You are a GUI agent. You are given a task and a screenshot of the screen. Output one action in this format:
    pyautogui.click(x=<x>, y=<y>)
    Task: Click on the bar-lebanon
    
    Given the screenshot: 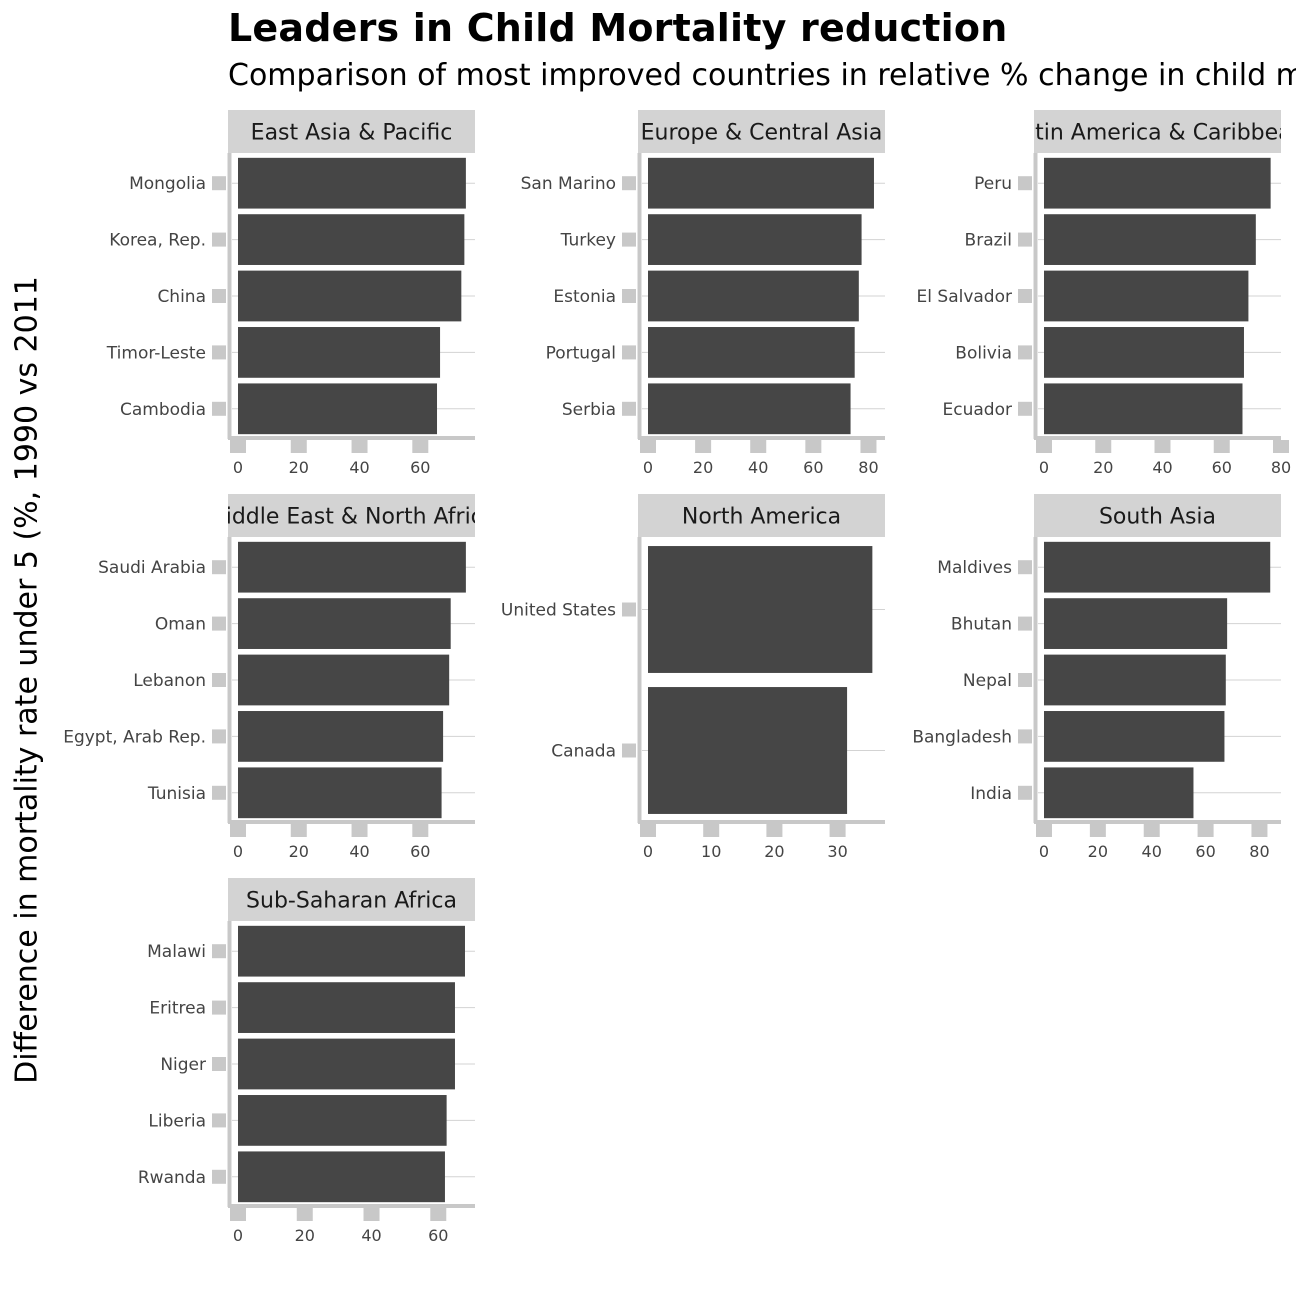 What is the action you would take?
    pyautogui.click(x=344, y=680)
    